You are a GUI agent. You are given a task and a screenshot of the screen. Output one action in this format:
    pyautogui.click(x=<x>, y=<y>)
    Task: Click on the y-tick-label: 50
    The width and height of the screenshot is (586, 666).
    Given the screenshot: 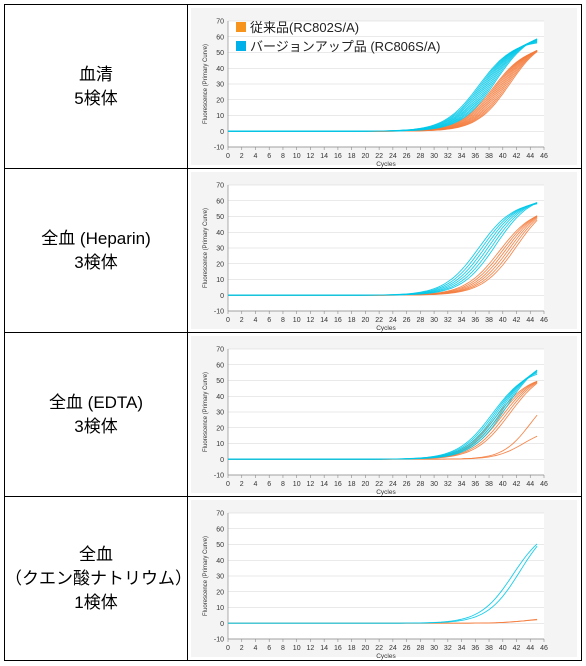 What is the action you would take?
    pyautogui.click(x=220, y=545)
    